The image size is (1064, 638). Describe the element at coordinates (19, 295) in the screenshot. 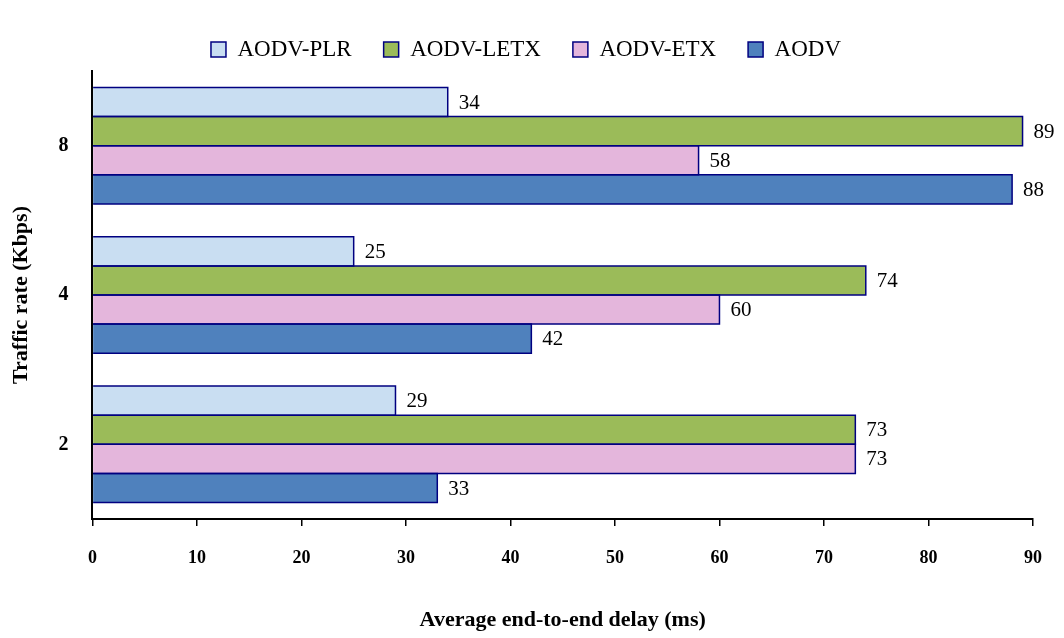

I see `y-axis-title: Traffic rate (Kbps)` at that location.